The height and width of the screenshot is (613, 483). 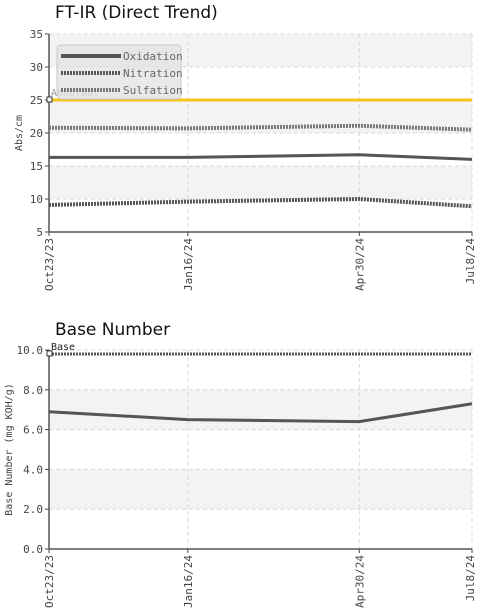 What do you see at coordinates (19, 133) in the screenshot?
I see `y-axis-label: Abs/cm` at bounding box center [19, 133].